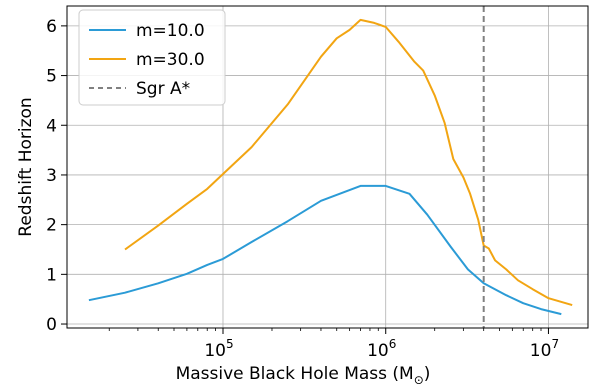  I want to click on x-axis-label-main: Massive Black Hole Mass (M, so click(295, 374).